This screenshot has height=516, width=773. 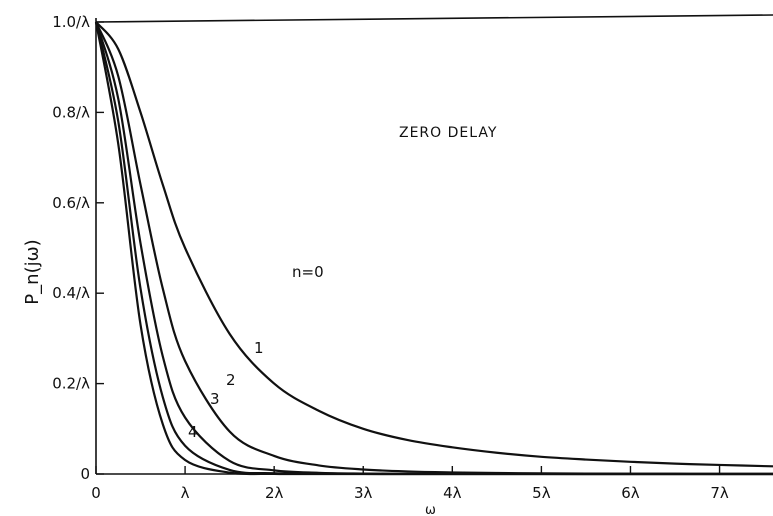 What do you see at coordinates (363, 493) in the screenshot?
I see `x-tick-label: 3λ` at bounding box center [363, 493].